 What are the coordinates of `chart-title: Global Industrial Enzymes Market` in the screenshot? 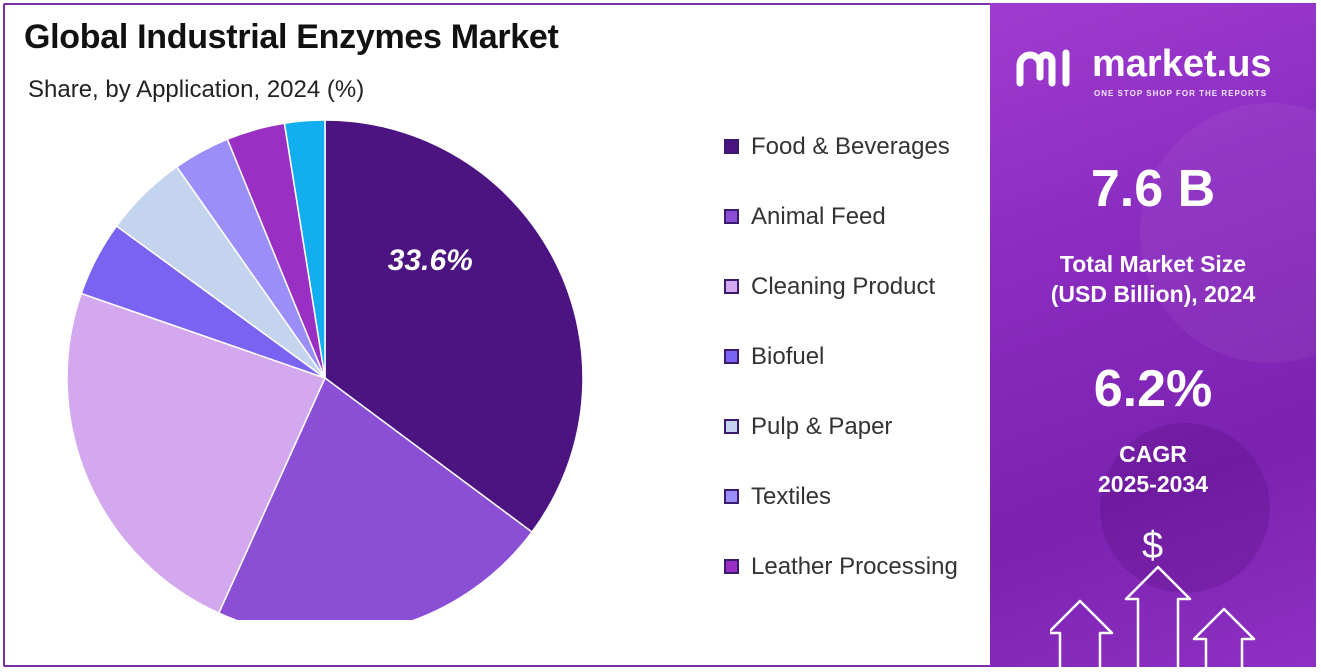 It's located at (291, 37).